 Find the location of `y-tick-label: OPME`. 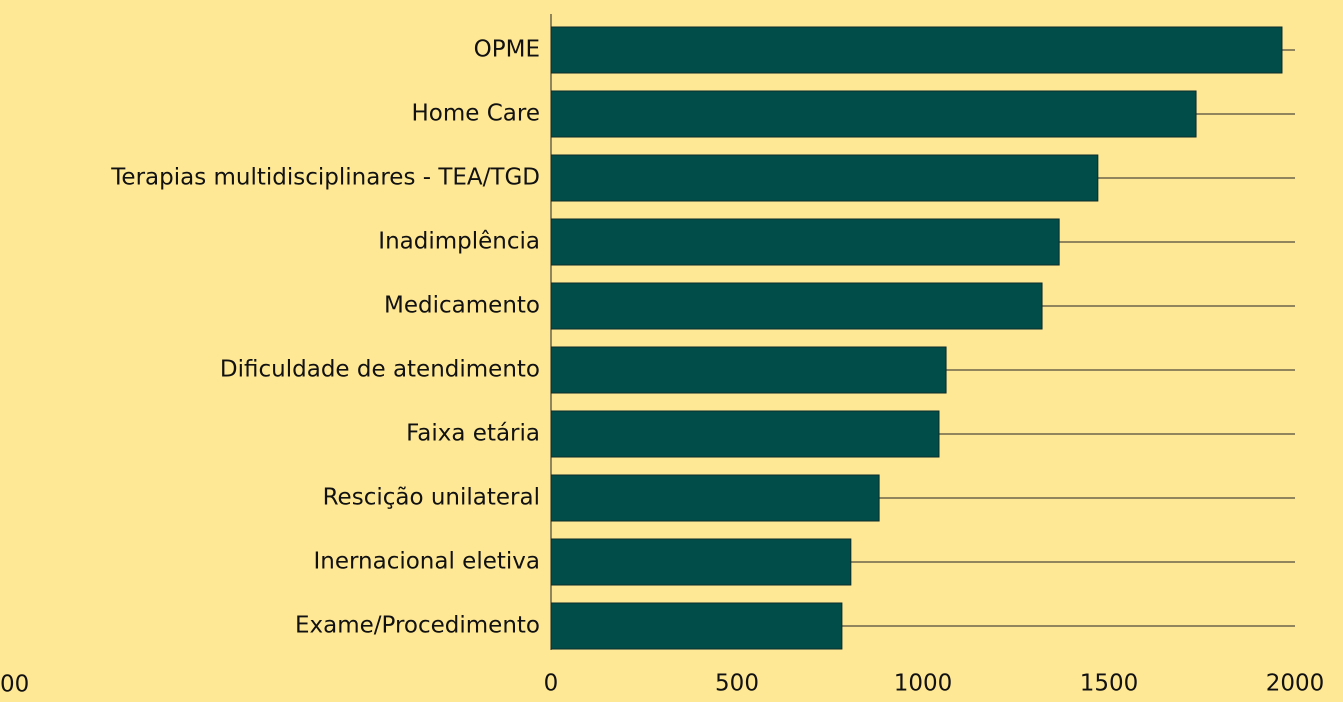

y-tick-label: OPME is located at coordinates (507, 50).